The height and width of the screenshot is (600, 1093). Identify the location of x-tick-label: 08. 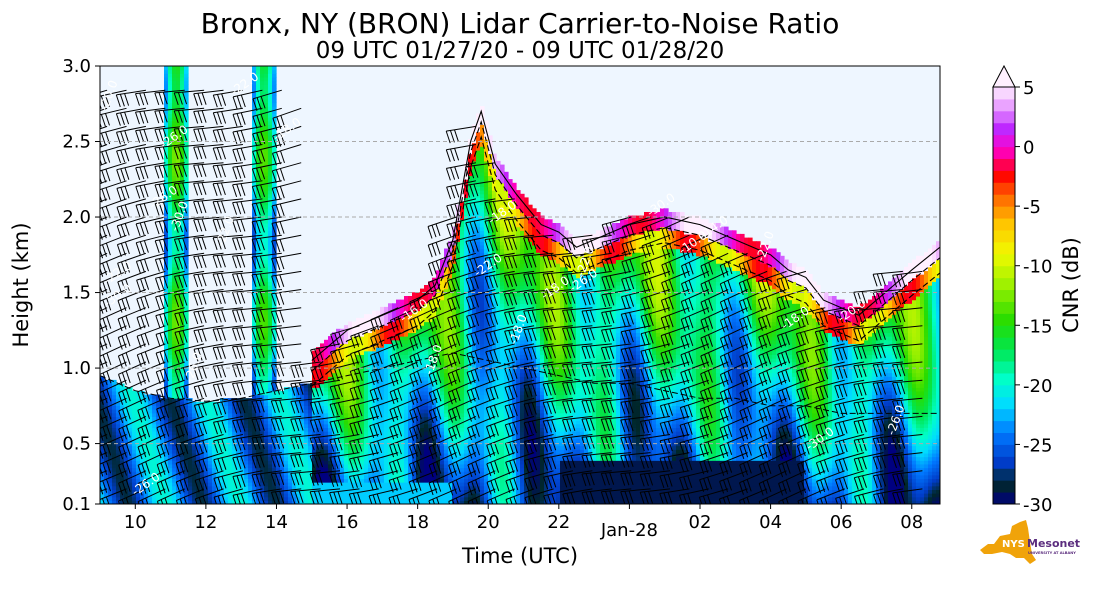
(911, 522).